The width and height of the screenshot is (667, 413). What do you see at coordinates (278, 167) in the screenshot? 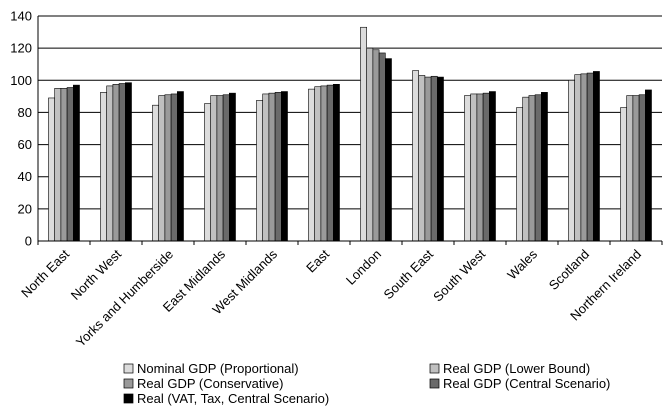
I see `bar-4-west-midlands` at bounding box center [278, 167].